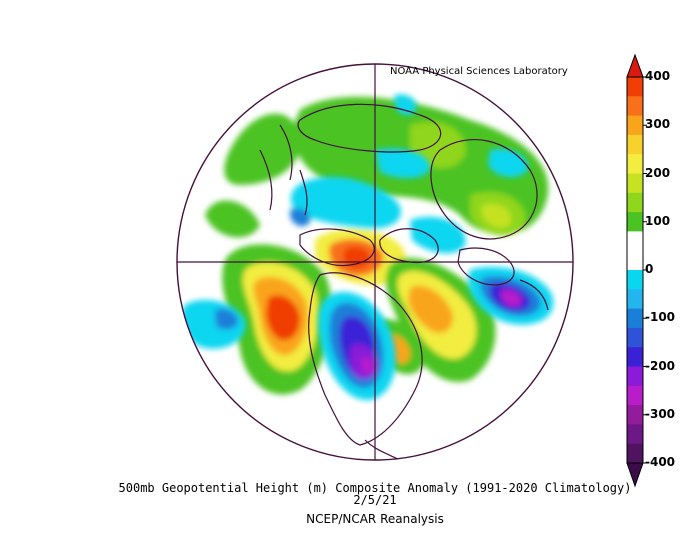  What do you see at coordinates (660, 462) in the screenshot?
I see `colorbar-label: -400` at bounding box center [660, 462].